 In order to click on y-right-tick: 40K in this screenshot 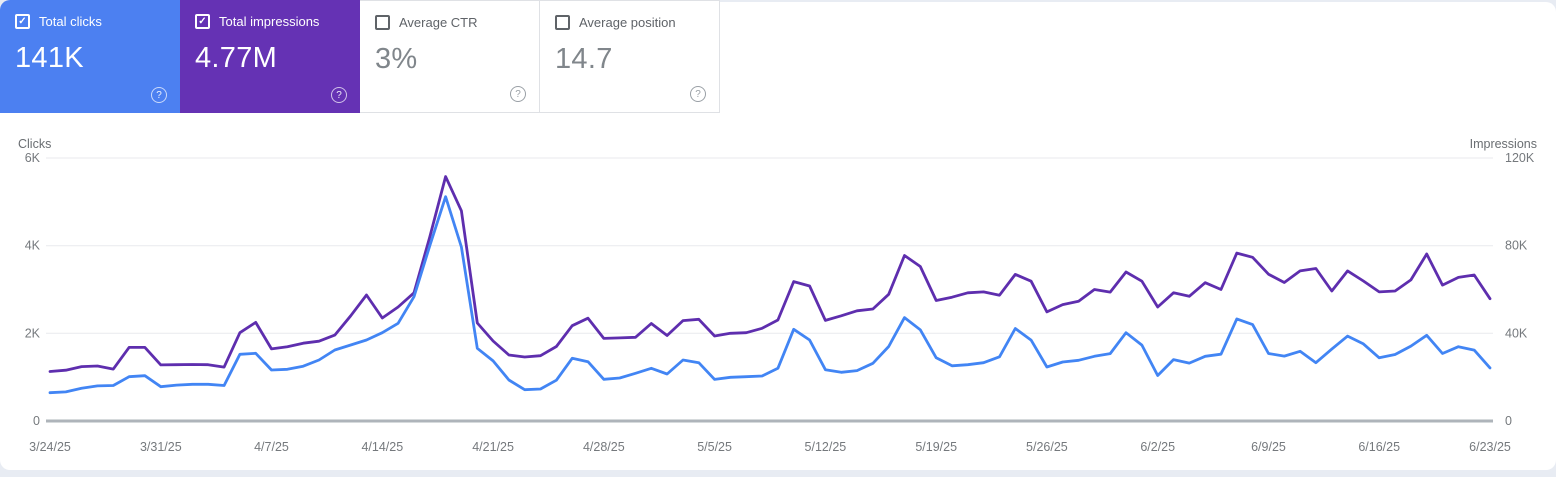, I will do `click(1516, 333)`.